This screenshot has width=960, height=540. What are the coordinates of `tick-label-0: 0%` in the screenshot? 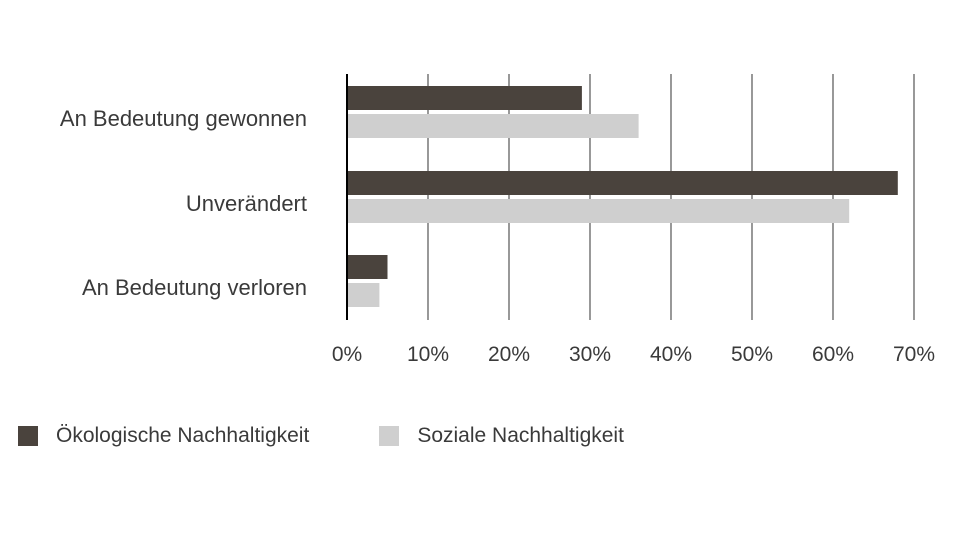 It's located at (347, 354).